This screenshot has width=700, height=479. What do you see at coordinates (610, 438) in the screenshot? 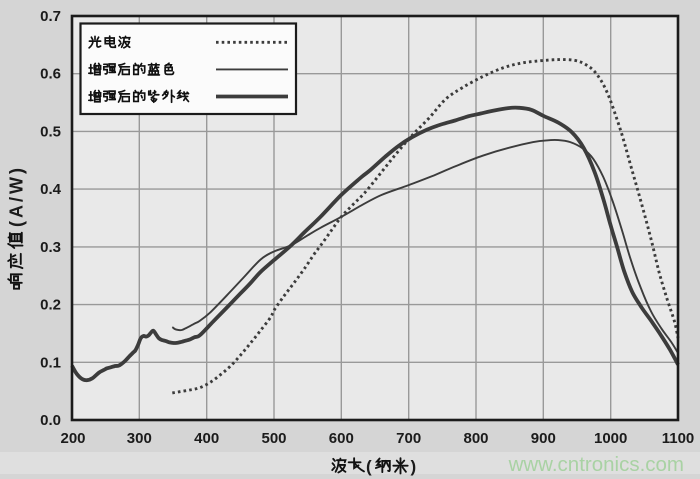
I see `svg-text: 1000` at bounding box center [610, 438].